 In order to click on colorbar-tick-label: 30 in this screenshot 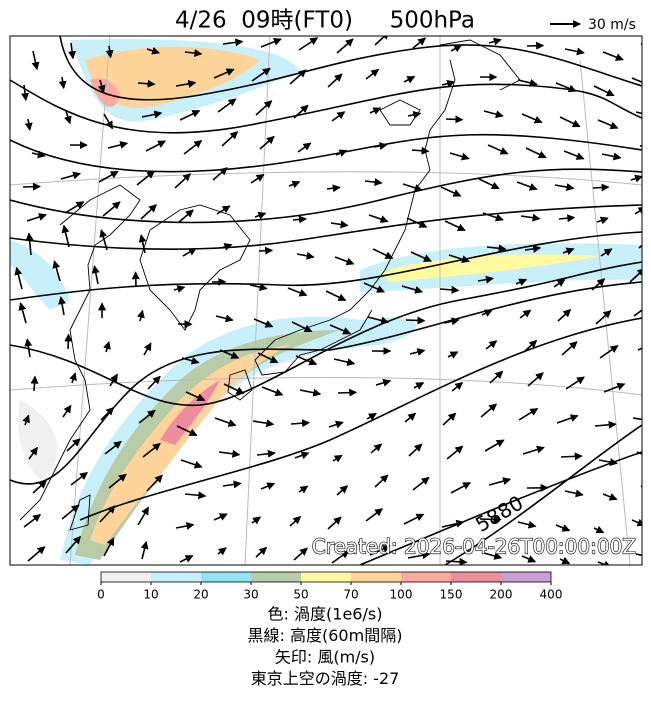, I will do `click(250, 595)`.